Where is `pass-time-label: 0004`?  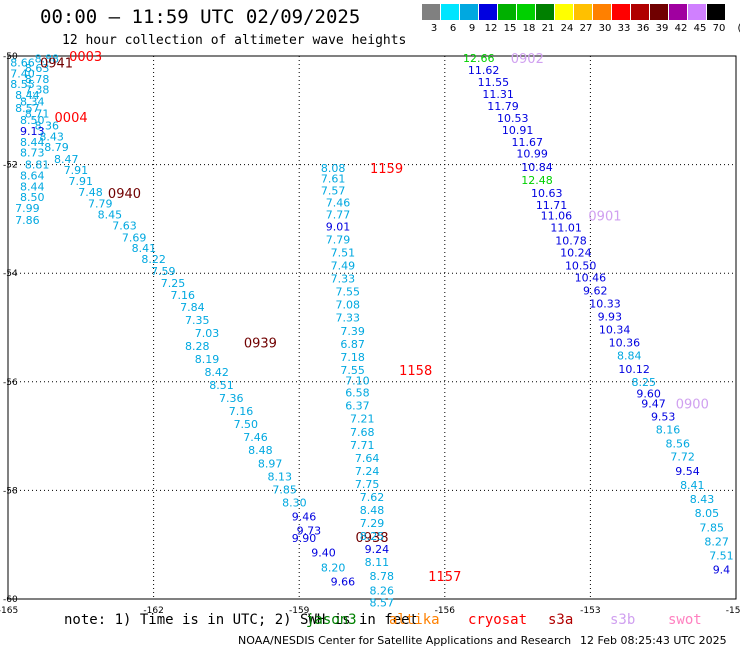
pass-time-label: 0004 is located at coordinates (71, 118).